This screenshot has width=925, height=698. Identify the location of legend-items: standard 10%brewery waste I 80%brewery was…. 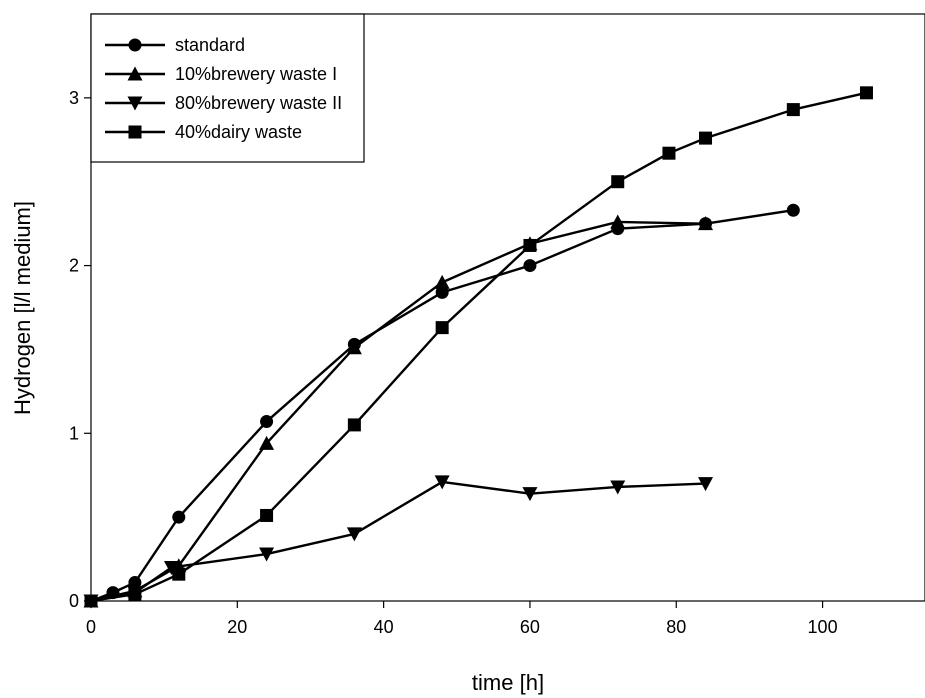
(223, 88).